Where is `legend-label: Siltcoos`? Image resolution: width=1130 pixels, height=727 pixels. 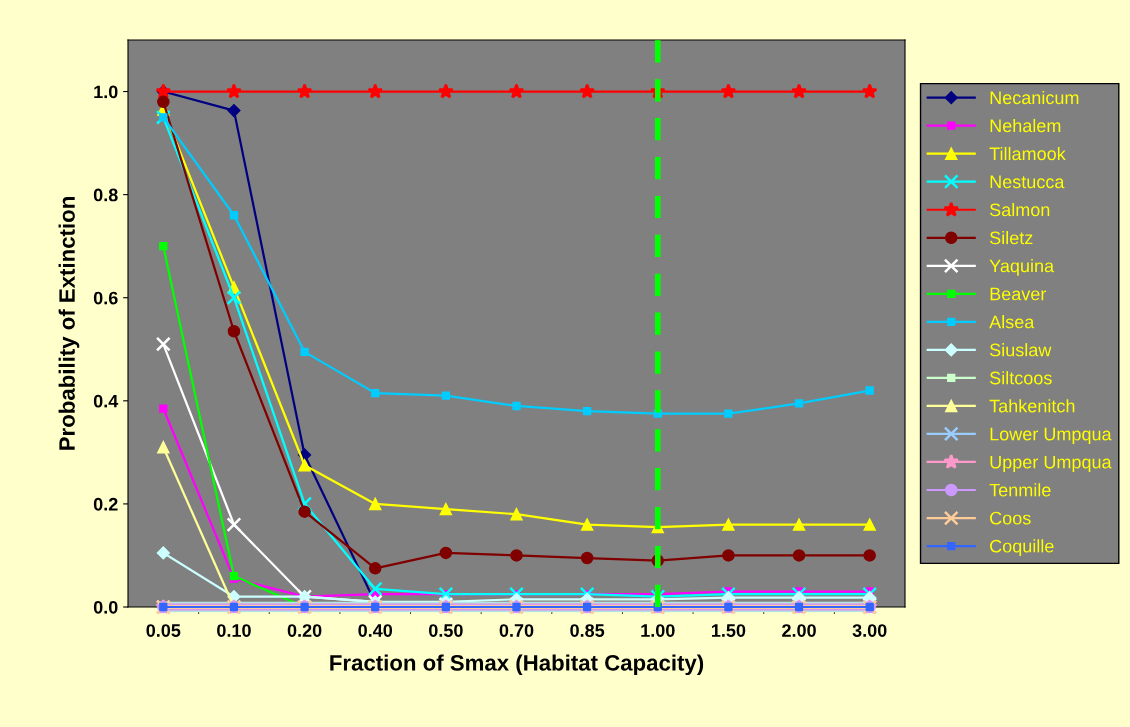
legend-label: Siltcoos is located at coordinates (1020, 378).